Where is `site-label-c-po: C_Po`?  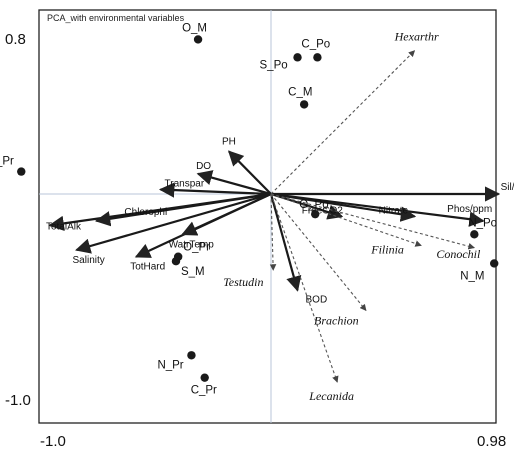
site-label-c-po: C_Po is located at coordinates (315, 44).